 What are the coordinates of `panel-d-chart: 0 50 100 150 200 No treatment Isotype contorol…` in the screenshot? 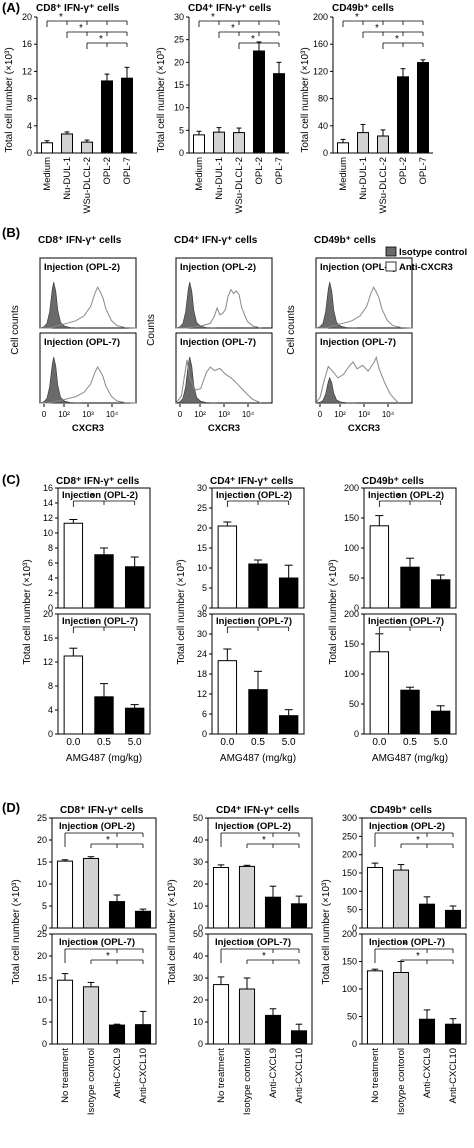 It's located at (404, 1022).